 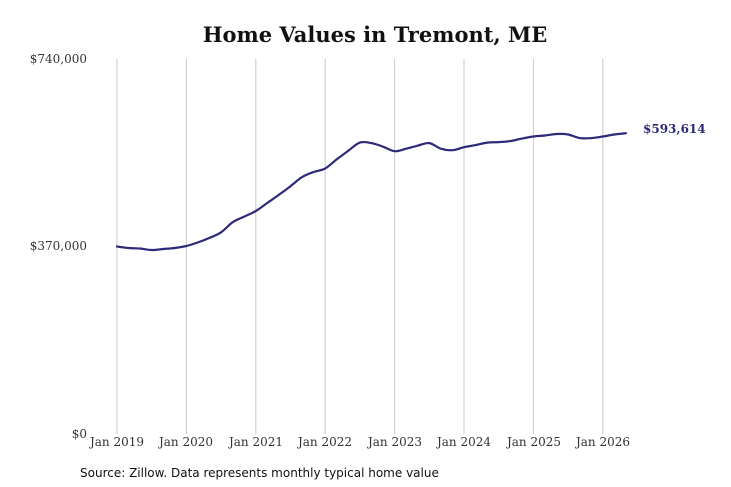 I want to click on y-tick-label-max: $740,000, so click(x=58, y=59).